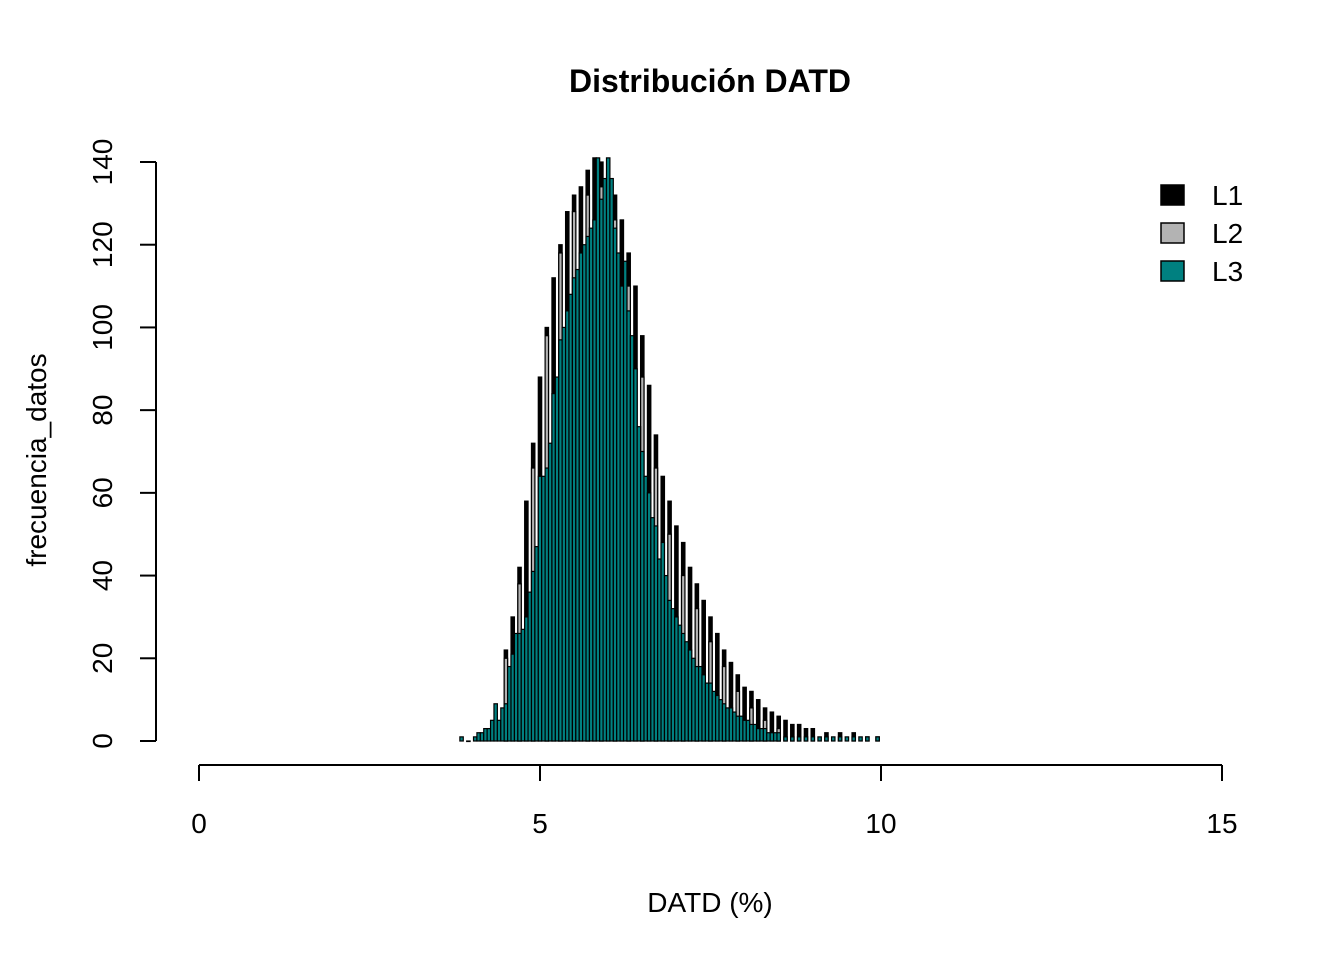 This screenshot has height=960, width=1344. I want to click on y-tick-label: 20, so click(102, 658).